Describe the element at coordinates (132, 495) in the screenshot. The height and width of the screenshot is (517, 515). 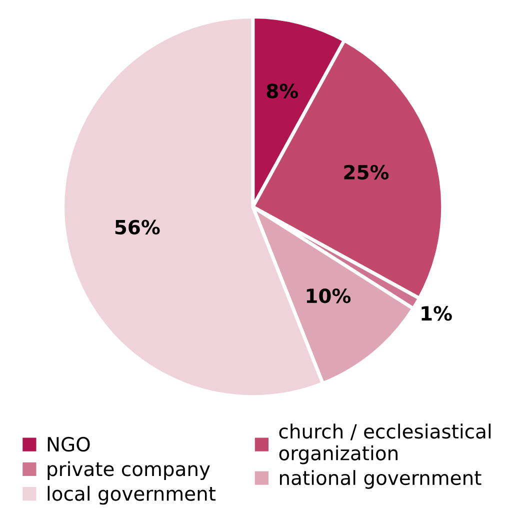
I see `legend-label: local government` at that location.